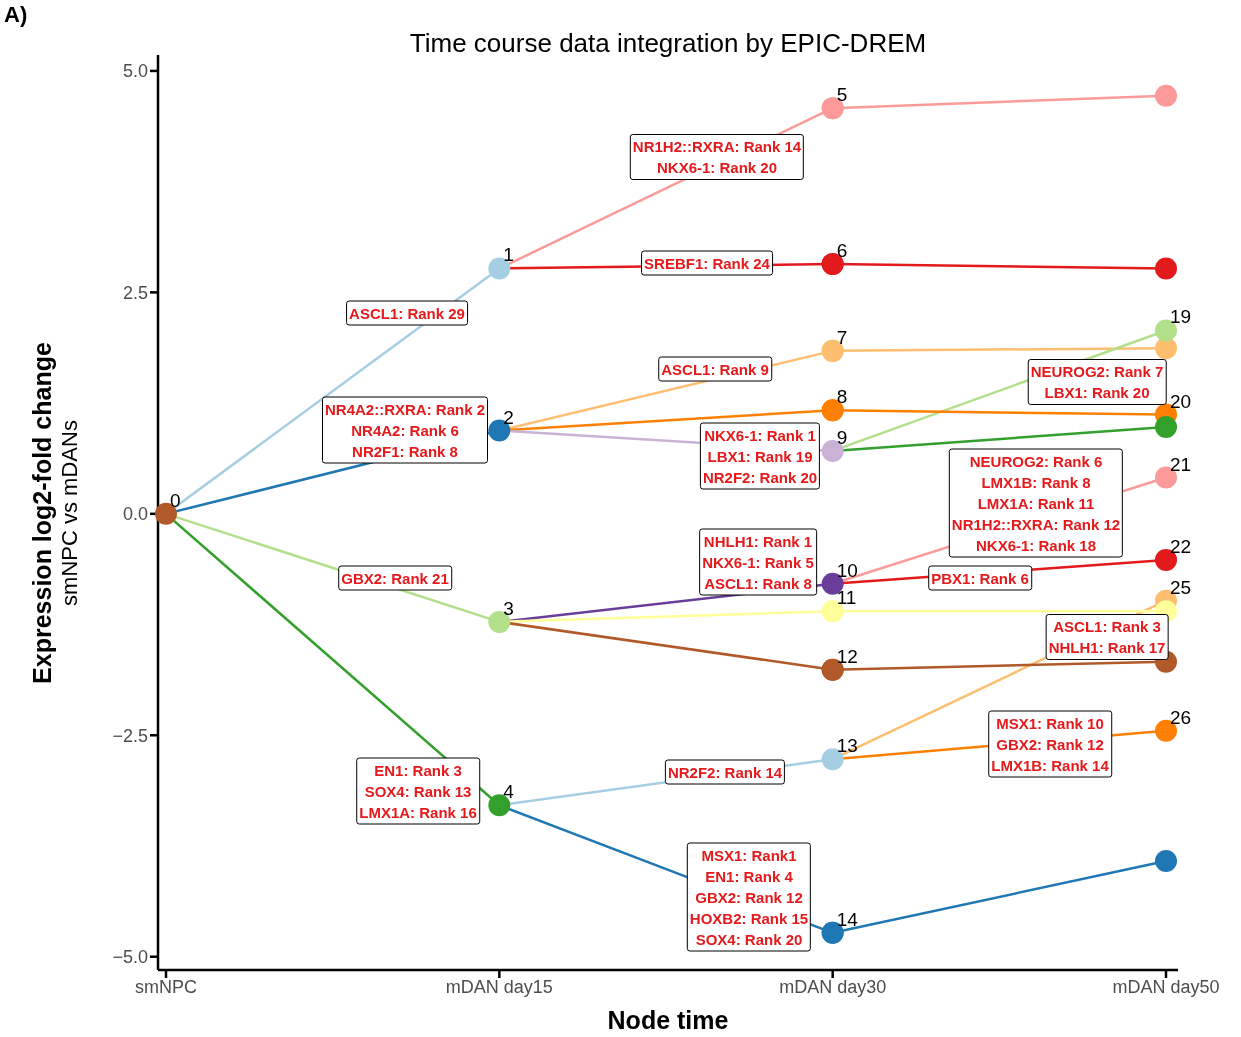 This screenshot has height=1037, width=1241. Describe the element at coordinates (847, 570) in the screenshot. I see `series-label: 10` at that location.